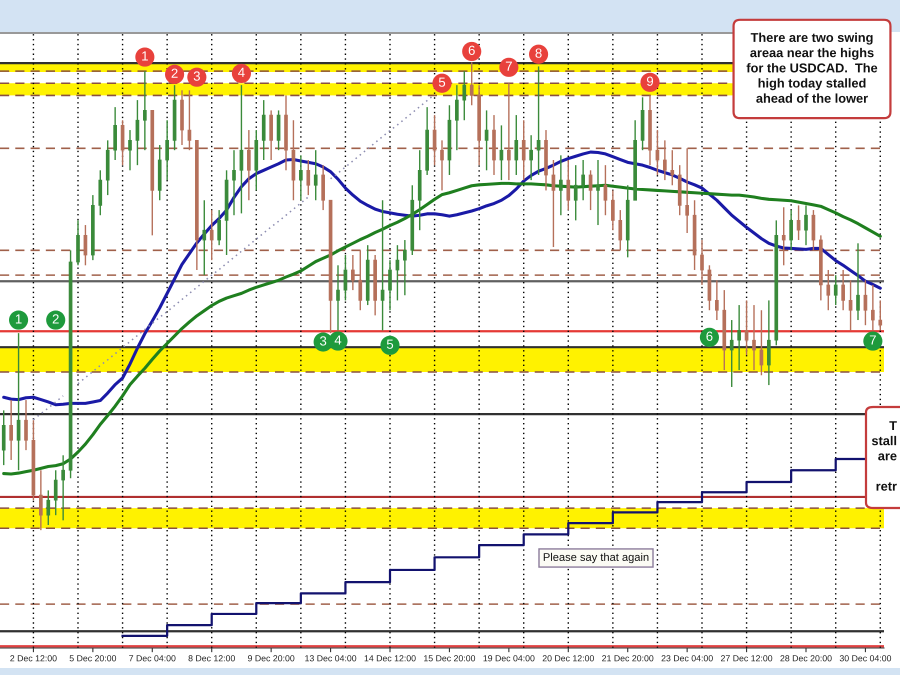 This screenshot has width=900, height=675. I want to click on annotation: 6, so click(709, 336).